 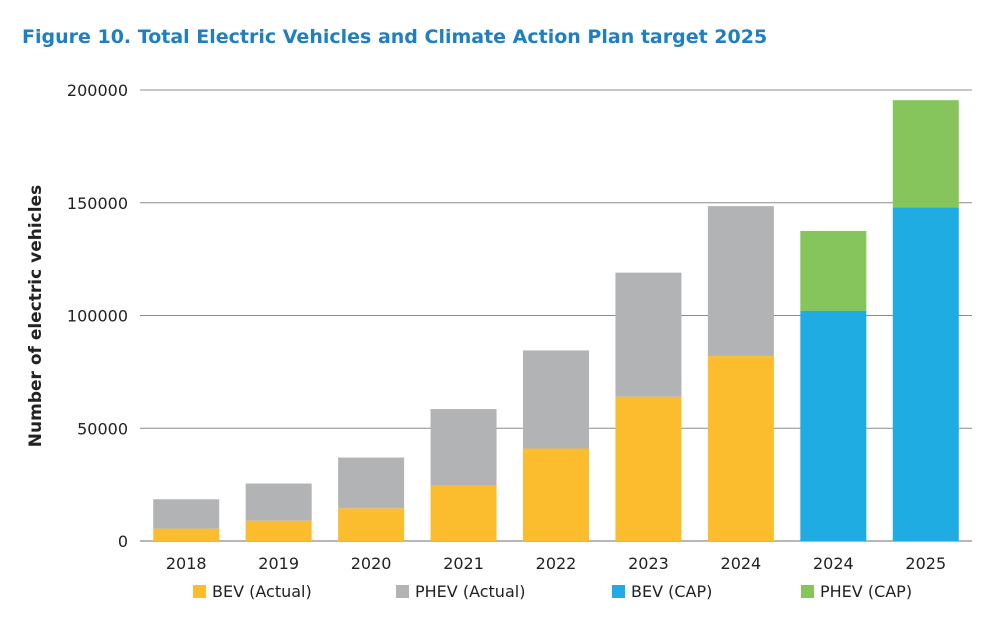 What do you see at coordinates (833, 425) in the screenshot?
I see `bar-bev-cap-2024` at bounding box center [833, 425].